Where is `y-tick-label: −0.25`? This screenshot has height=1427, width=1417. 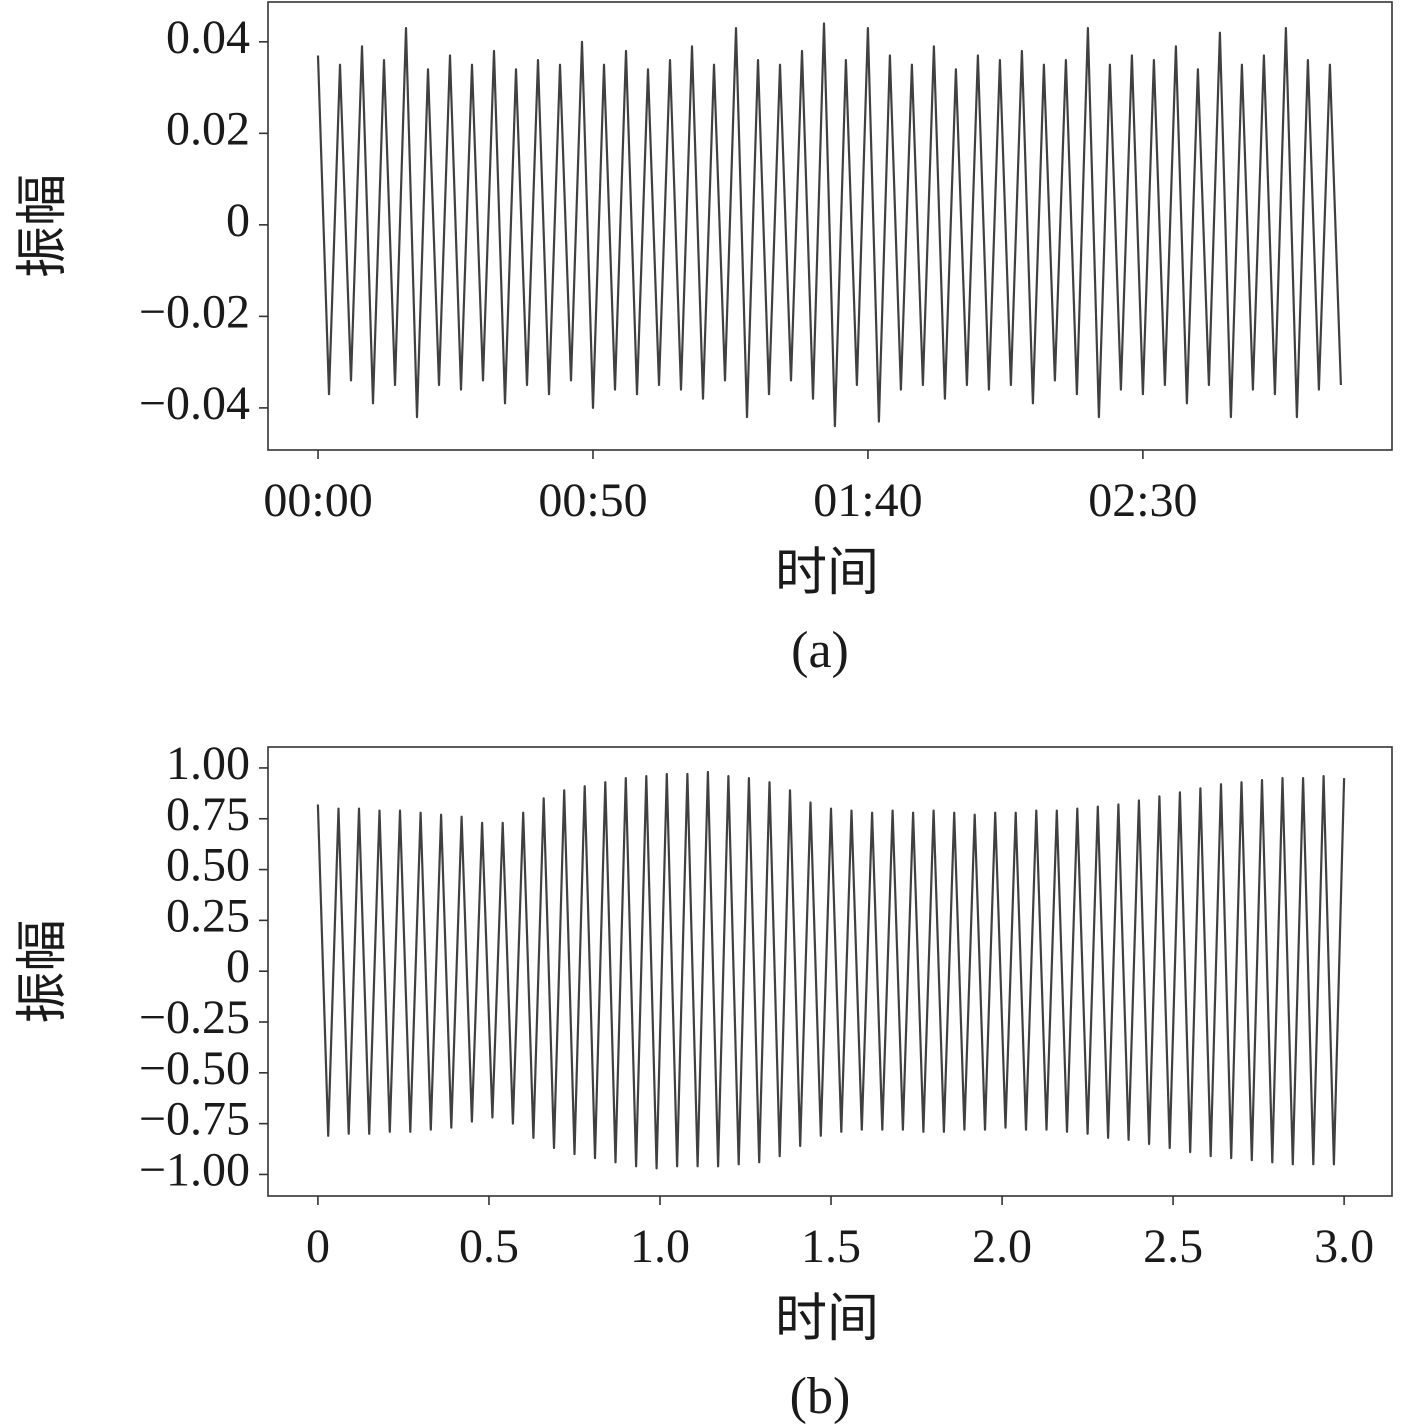
y-tick-label: −0.25 is located at coordinates (194, 1017).